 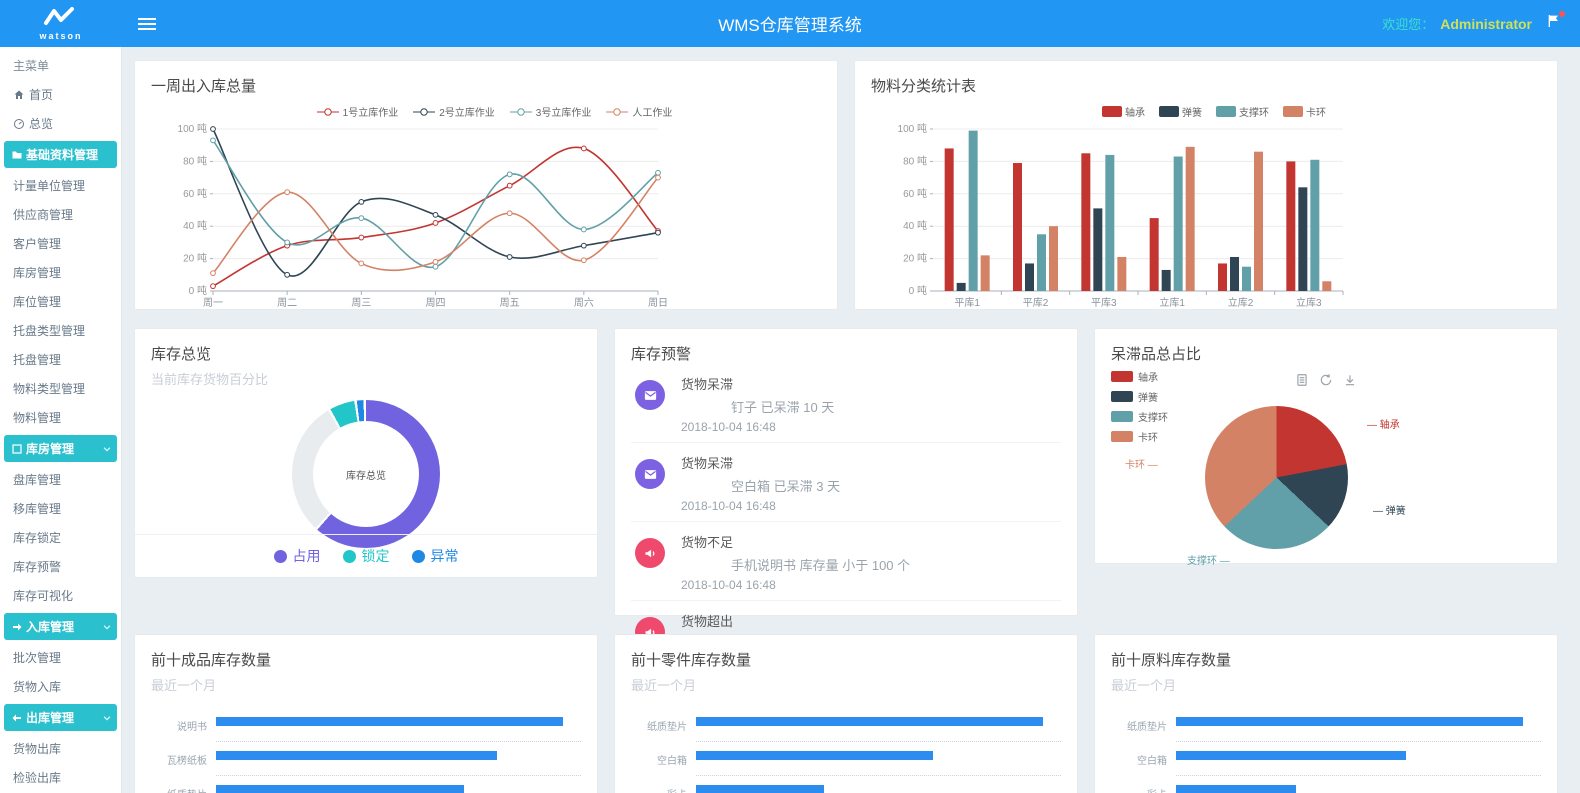 I want to click on horn-icon, so click(x=650, y=553).